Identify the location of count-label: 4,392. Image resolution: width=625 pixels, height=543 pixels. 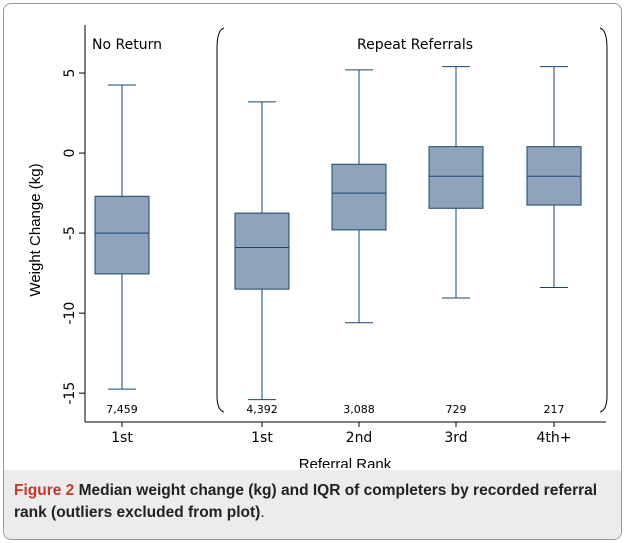
(262, 409).